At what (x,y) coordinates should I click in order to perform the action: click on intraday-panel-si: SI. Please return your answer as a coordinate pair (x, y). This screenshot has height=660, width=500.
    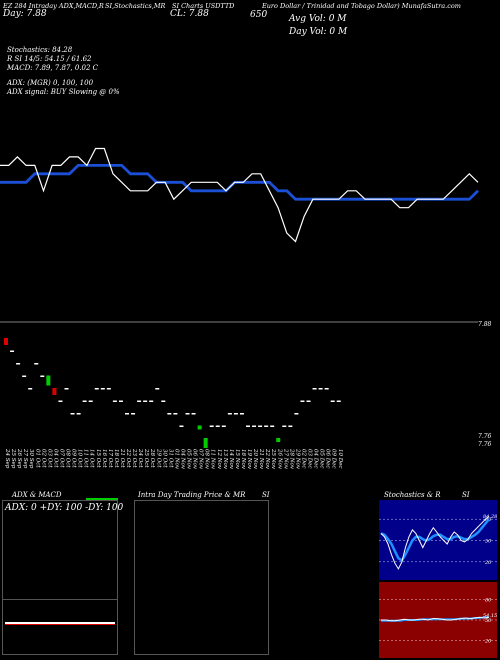
    Looking at the image, I should click on (266, 495).